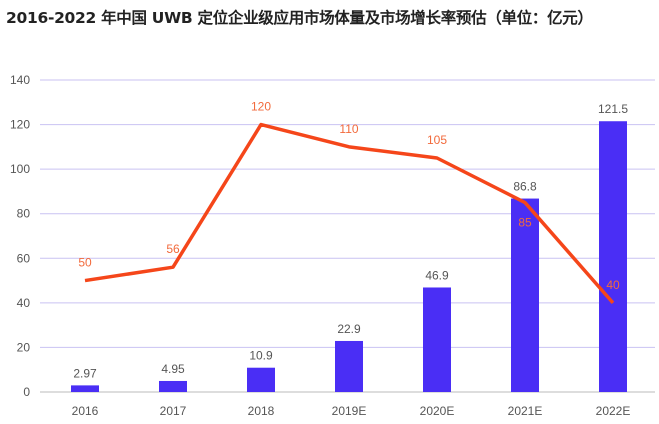 The width and height of the screenshot is (659, 424). What do you see at coordinates (24, 214) in the screenshot?
I see `y-tick-label: 80` at bounding box center [24, 214].